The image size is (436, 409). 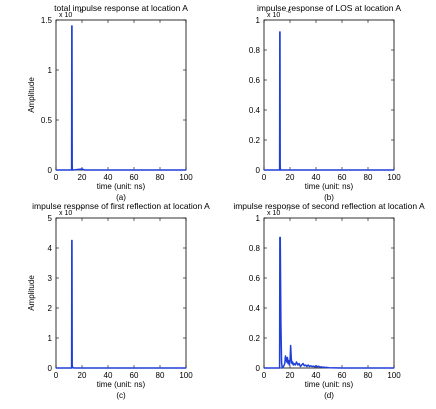 What do you see at coordinates (329, 101) in the screenshot?
I see `impulse-series-line-b` at bounding box center [329, 101].